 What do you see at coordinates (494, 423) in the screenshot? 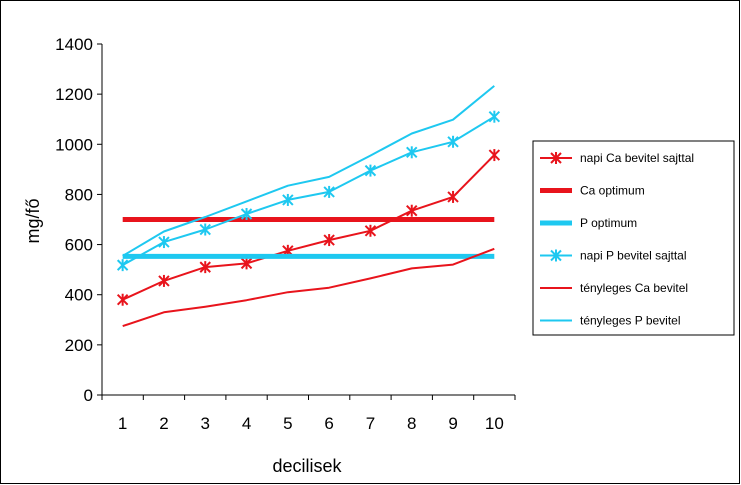
I see `x-tick-label: 10` at bounding box center [494, 423].